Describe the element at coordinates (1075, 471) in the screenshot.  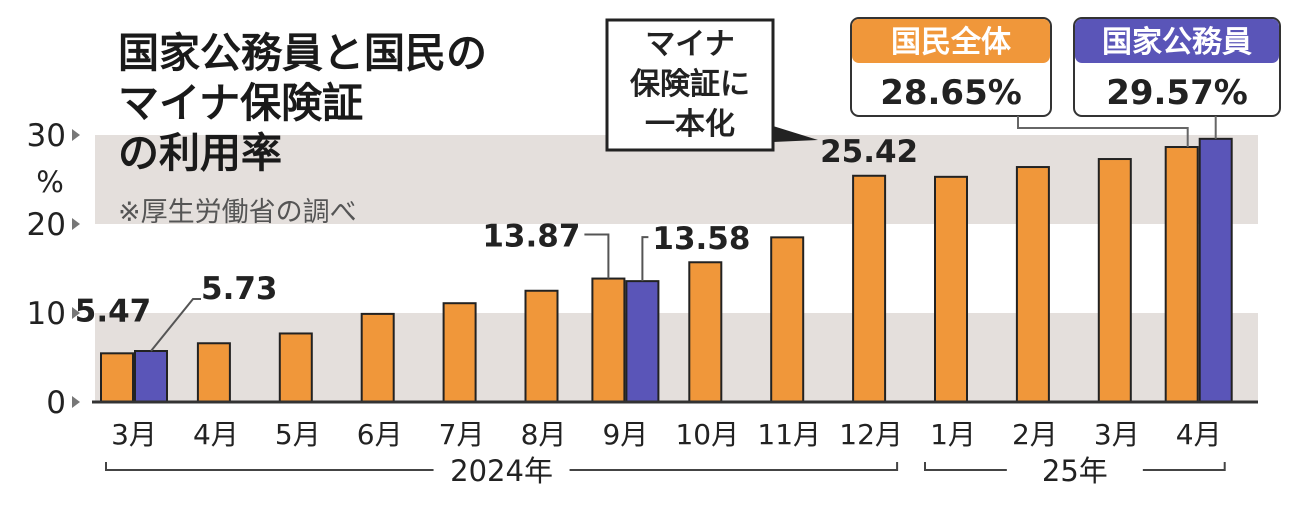
I see `year-label-1: 25年` at that location.